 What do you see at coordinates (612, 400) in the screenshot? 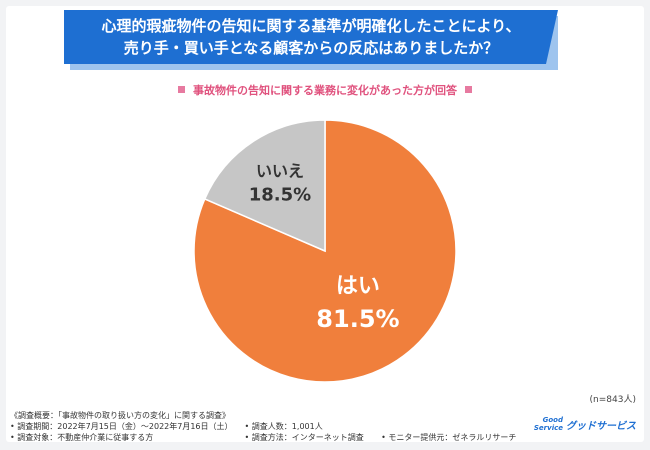
I see `sample-size: (n=843人)` at bounding box center [612, 400].